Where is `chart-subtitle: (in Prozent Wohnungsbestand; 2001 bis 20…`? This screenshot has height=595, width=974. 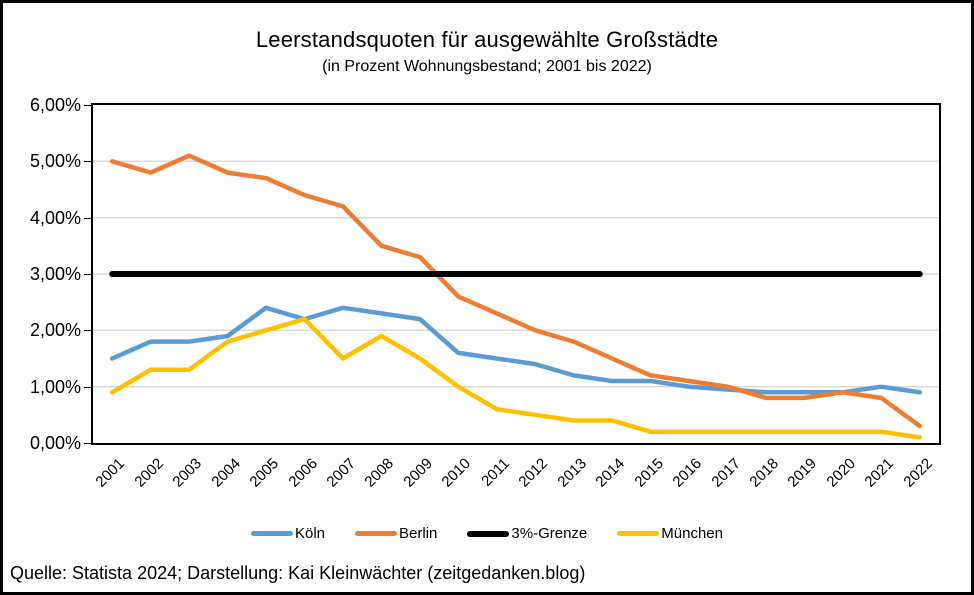
chart-subtitle: (in Prozent Wohnungsbestand; 2001 bis 20… is located at coordinates (487, 66).